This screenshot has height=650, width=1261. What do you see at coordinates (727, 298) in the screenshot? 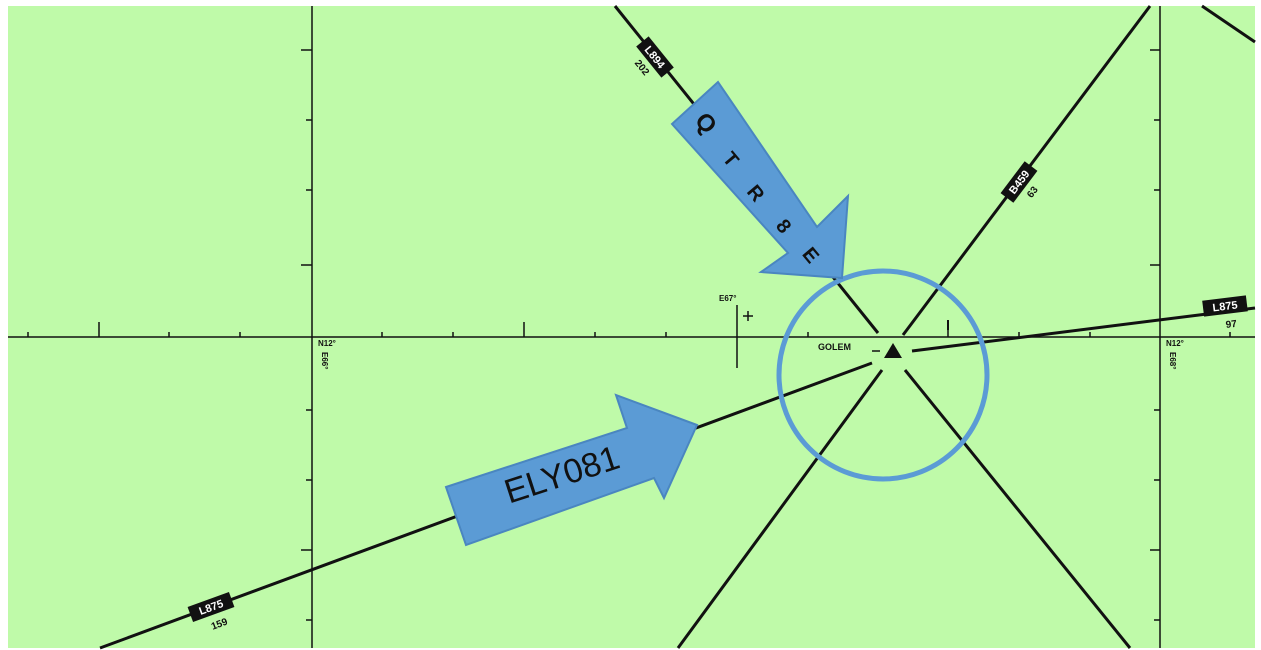
I see `lon-center-label: E67°` at bounding box center [727, 298].